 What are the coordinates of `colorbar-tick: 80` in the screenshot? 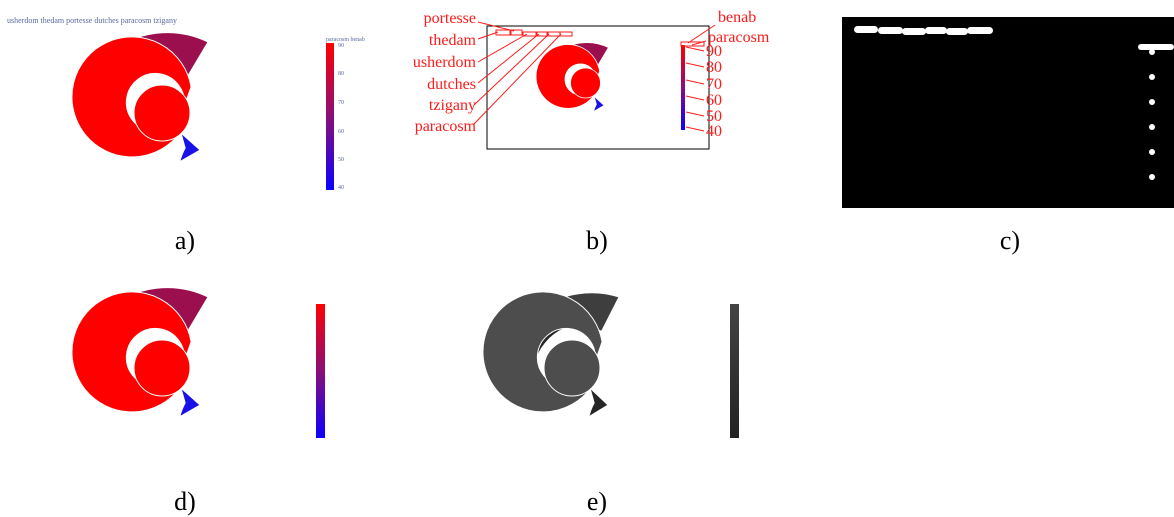 It's located at (341, 74).